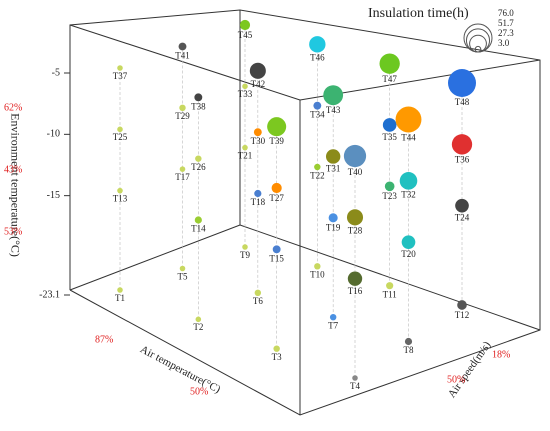  What do you see at coordinates (198, 327) in the screenshot?
I see `point-label: T2` at bounding box center [198, 327].